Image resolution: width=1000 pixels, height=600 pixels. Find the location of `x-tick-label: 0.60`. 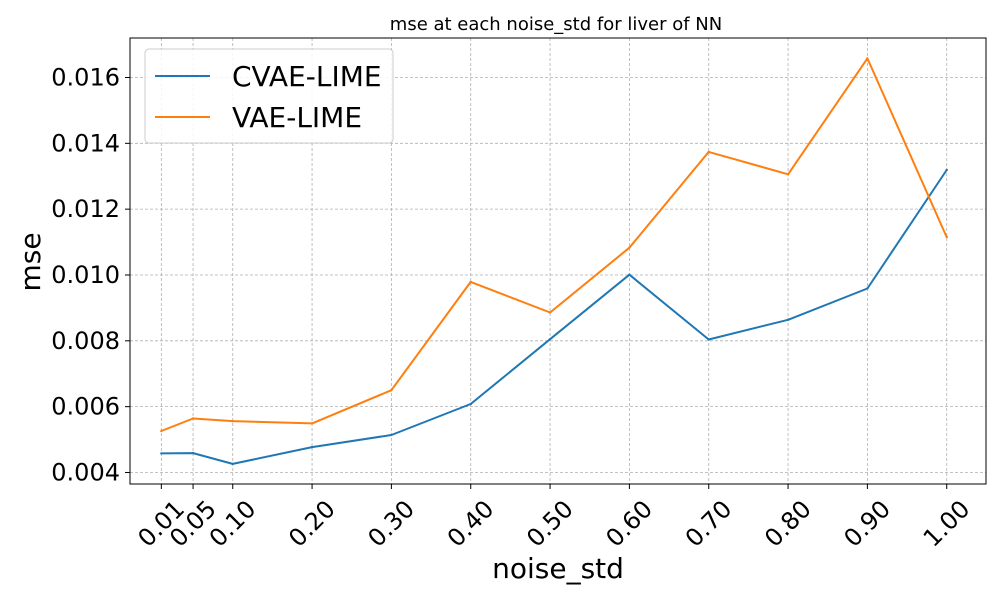

x-tick-label: 0.60 is located at coordinates (629, 524).